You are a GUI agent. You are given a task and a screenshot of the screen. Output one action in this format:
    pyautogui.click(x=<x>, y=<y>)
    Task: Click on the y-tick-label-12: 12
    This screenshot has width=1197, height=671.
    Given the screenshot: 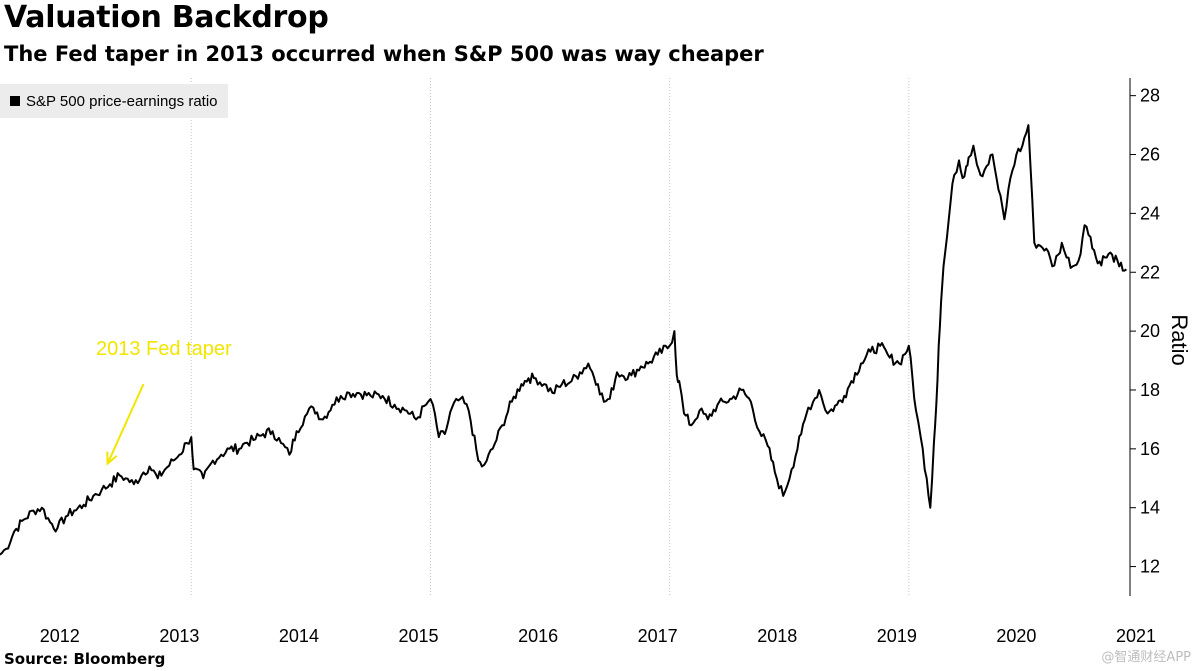 What is the action you would take?
    pyautogui.click(x=1150, y=567)
    